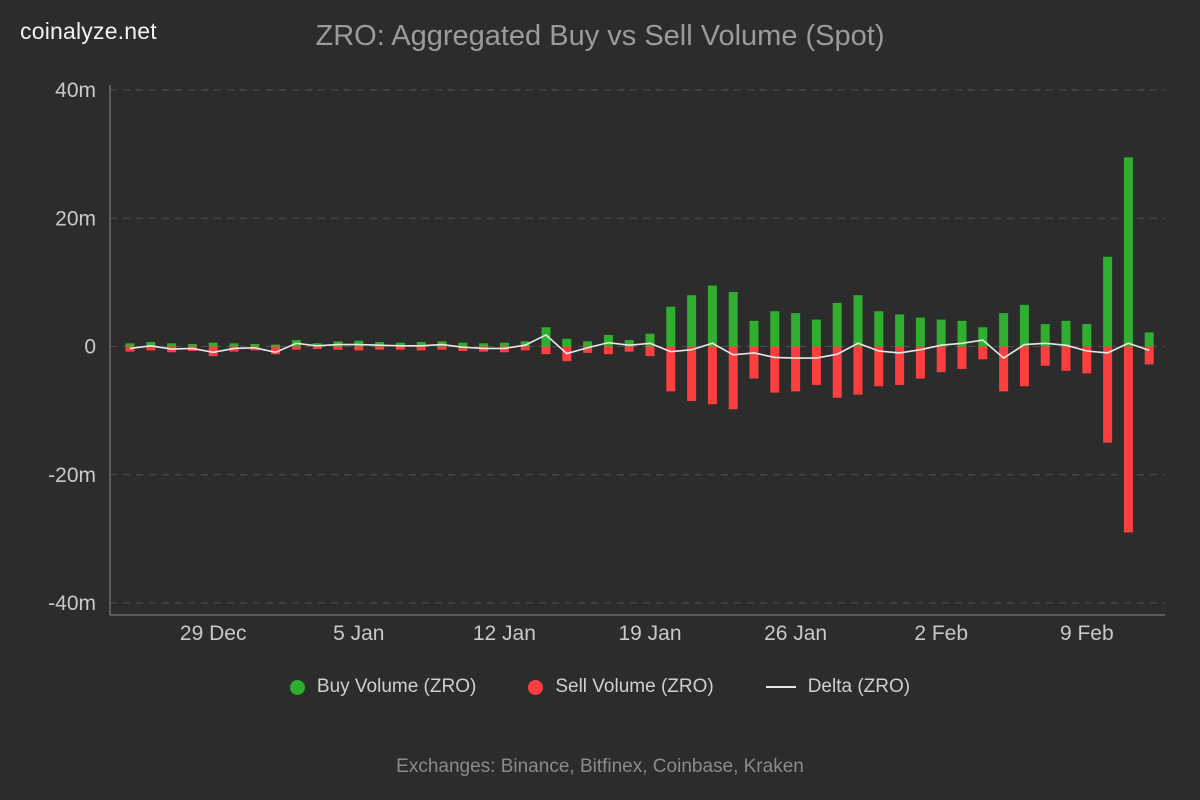  I want to click on x-axis-label: 26 Jan, so click(795, 633).